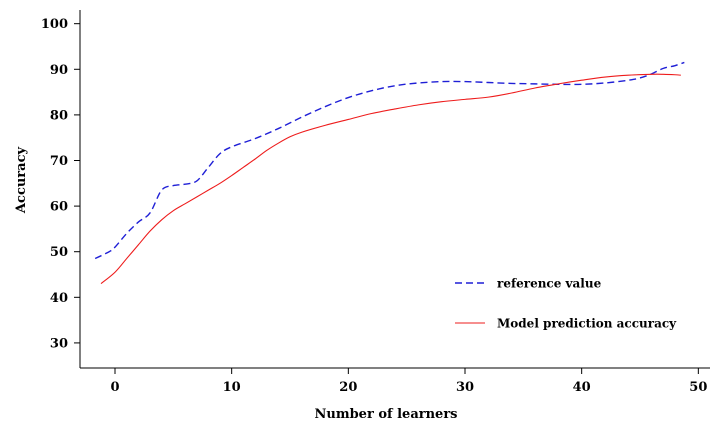  What do you see at coordinates (59, 252) in the screenshot?
I see `y-tick-label: 50` at bounding box center [59, 252].